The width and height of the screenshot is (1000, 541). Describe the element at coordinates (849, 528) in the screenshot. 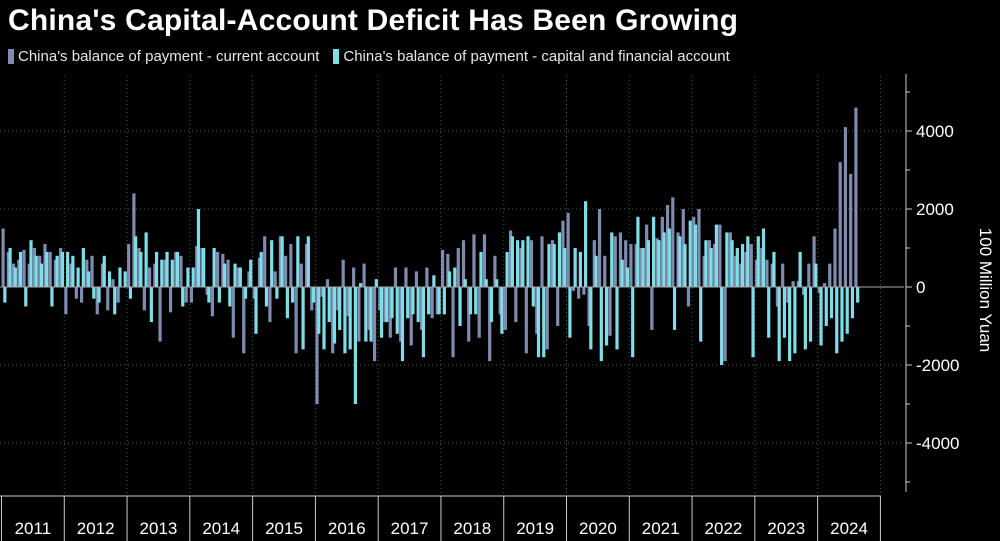

I see `x-tick-label: 2024` at that location.